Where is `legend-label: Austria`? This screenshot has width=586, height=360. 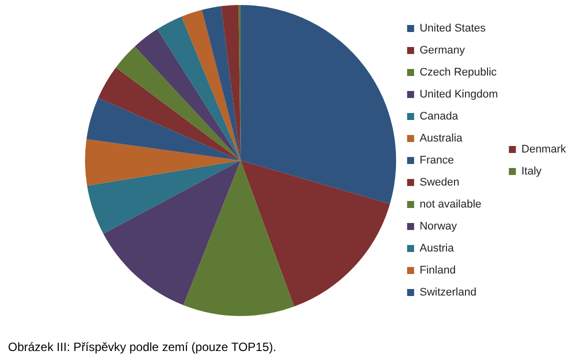
legend-label: Austria is located at coordinates (437, 248).